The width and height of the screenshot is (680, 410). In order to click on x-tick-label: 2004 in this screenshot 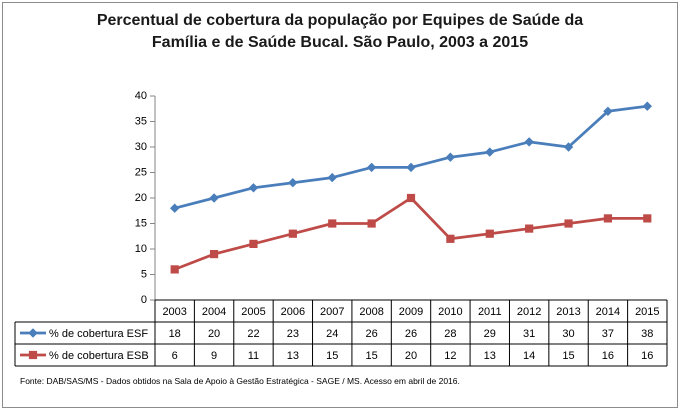, I will do `click(214, 312)`.